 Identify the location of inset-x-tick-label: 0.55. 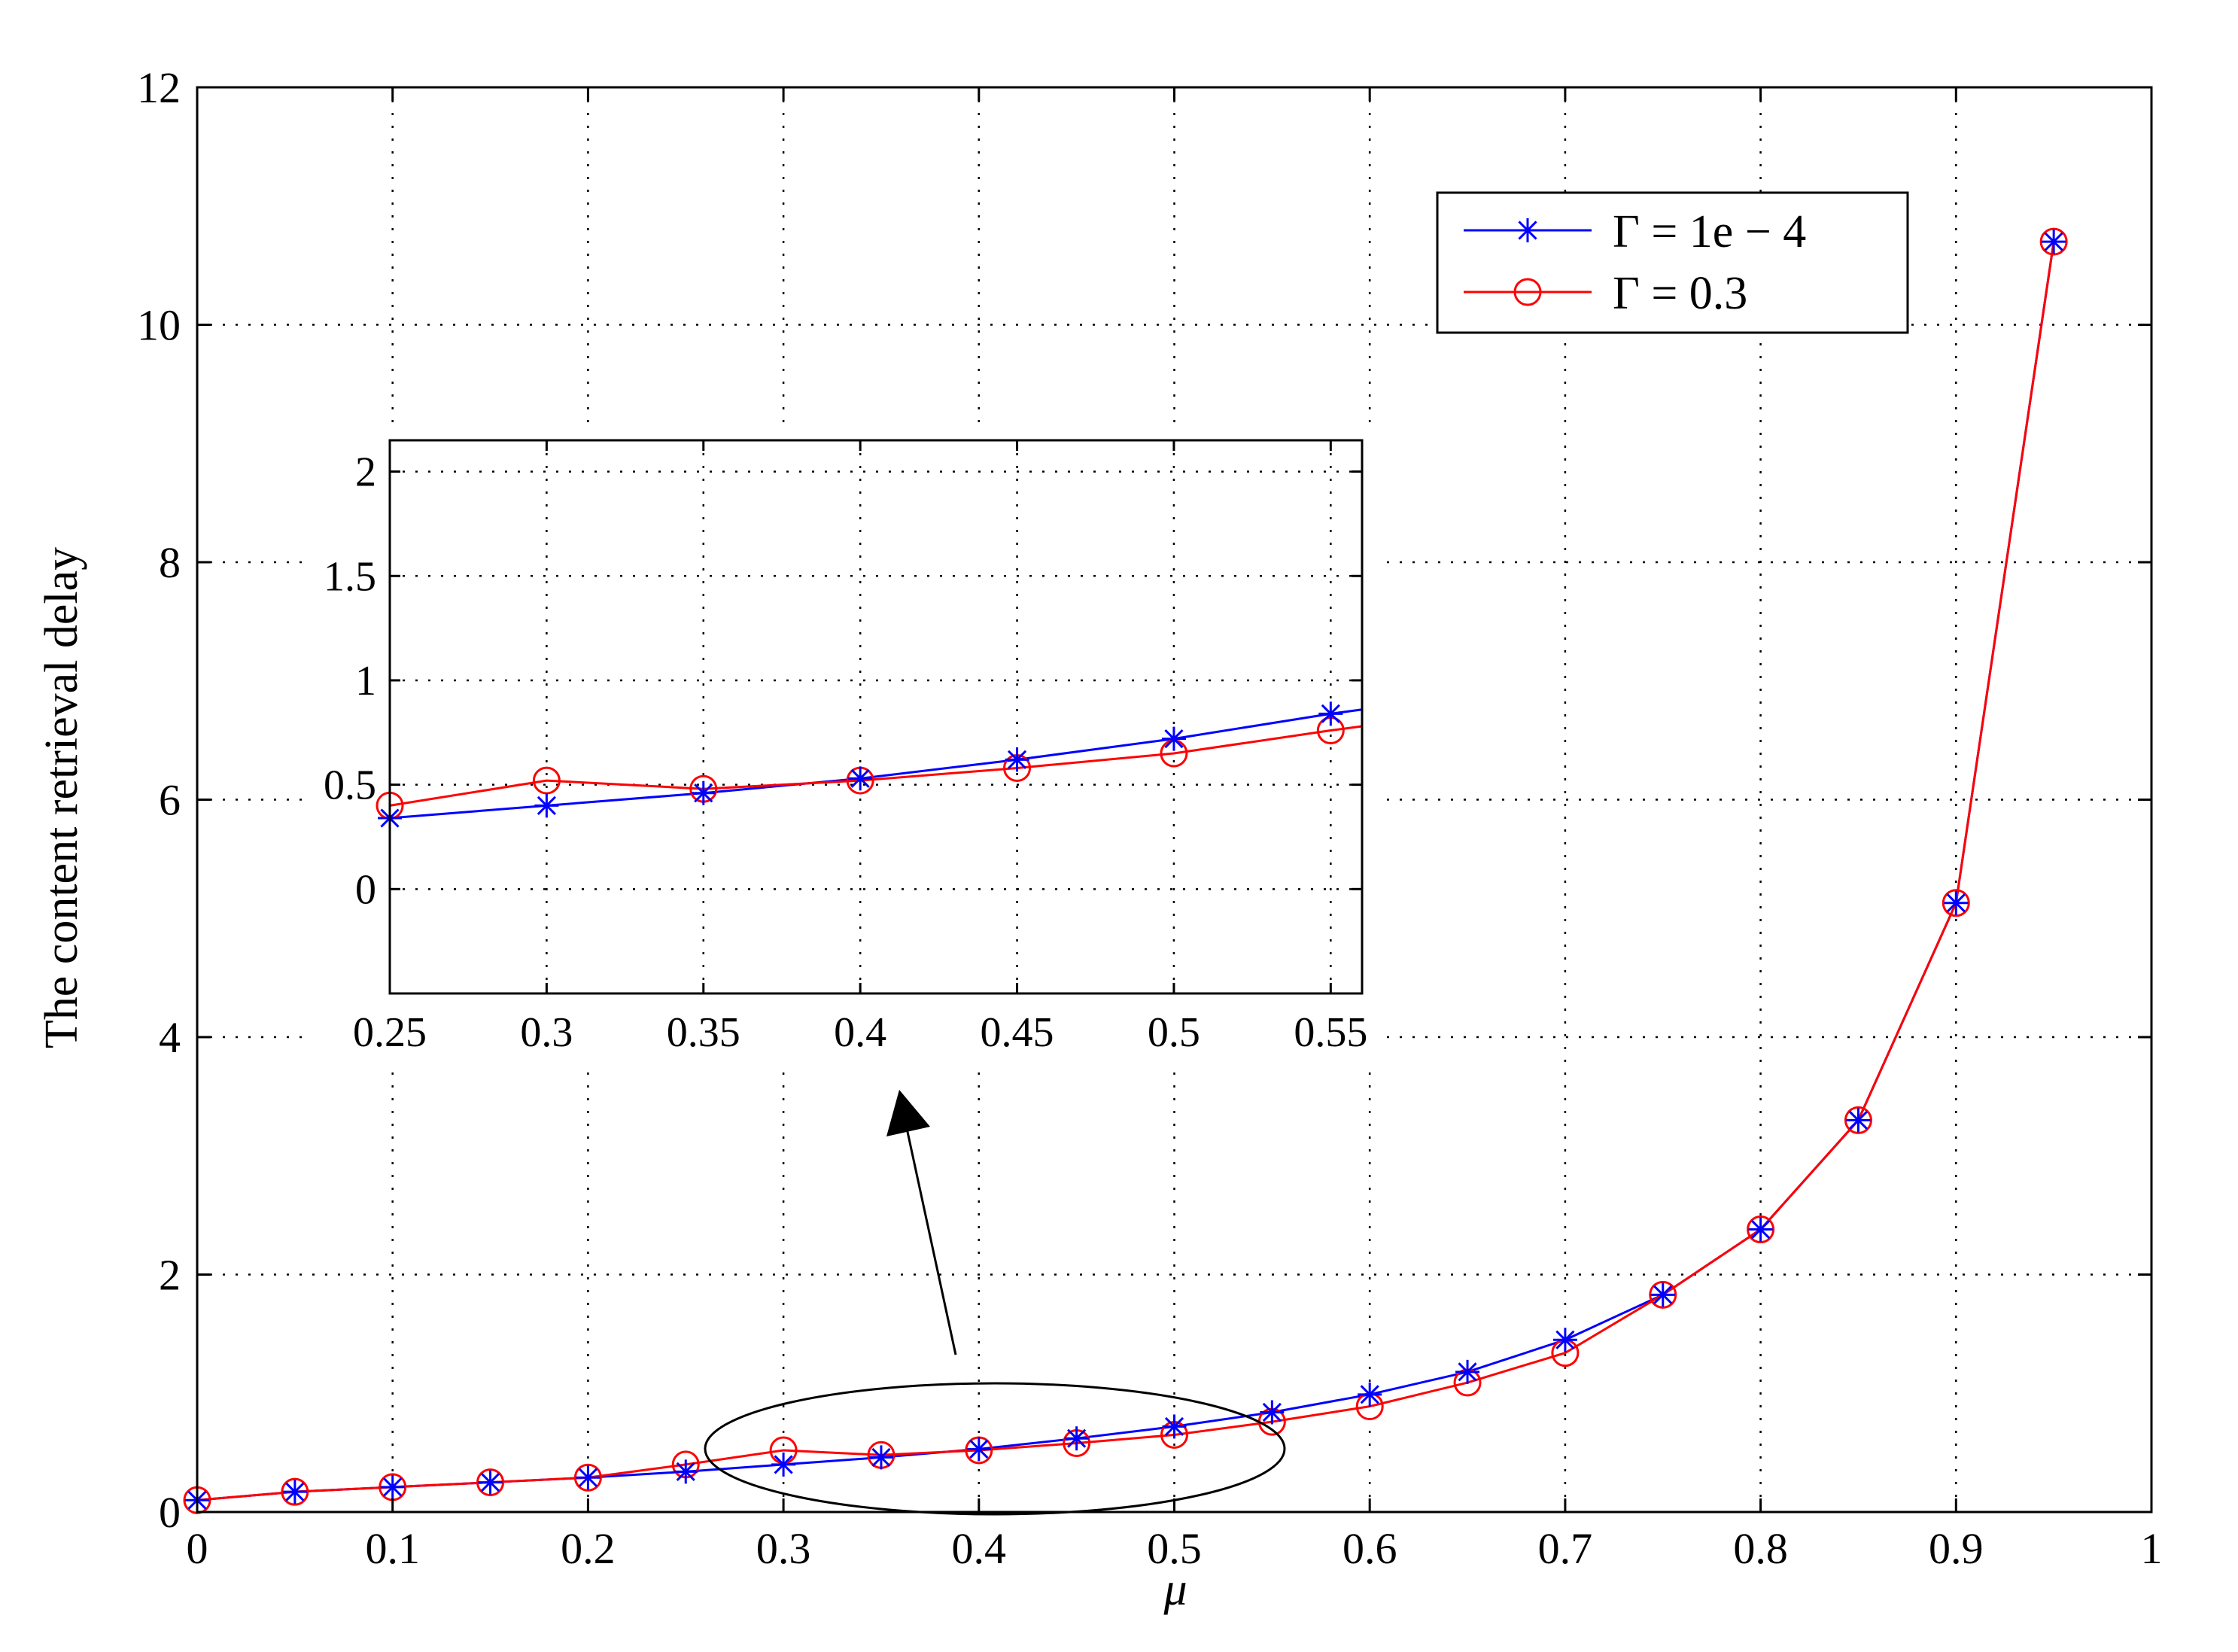
(1330, 1032).